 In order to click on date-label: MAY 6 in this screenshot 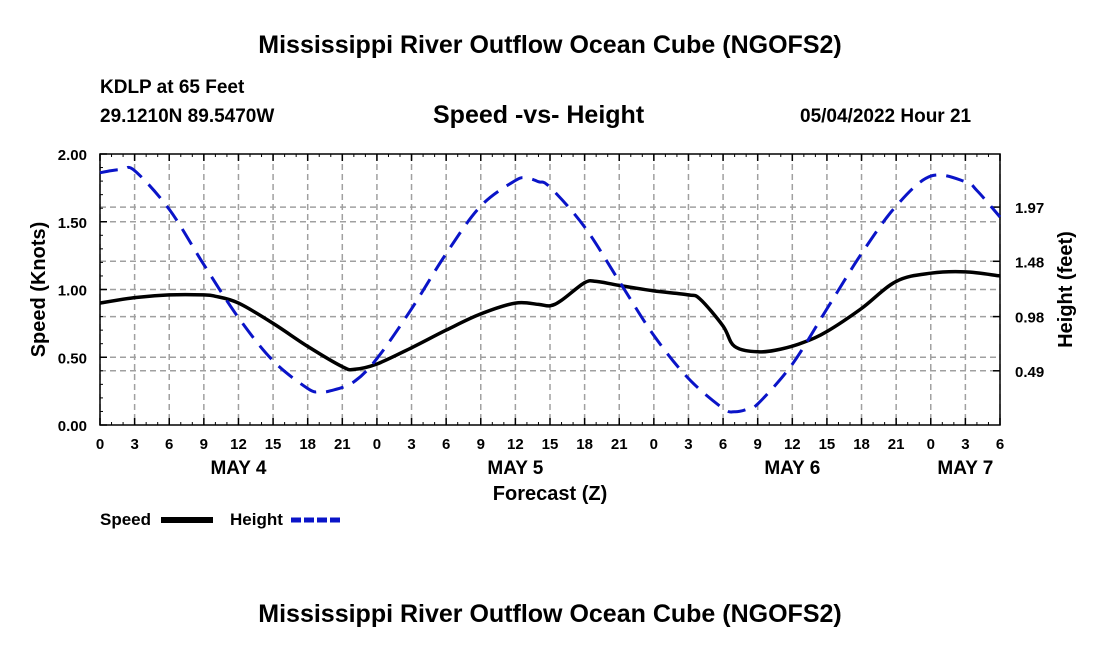, I will do `click(792, 468)`.